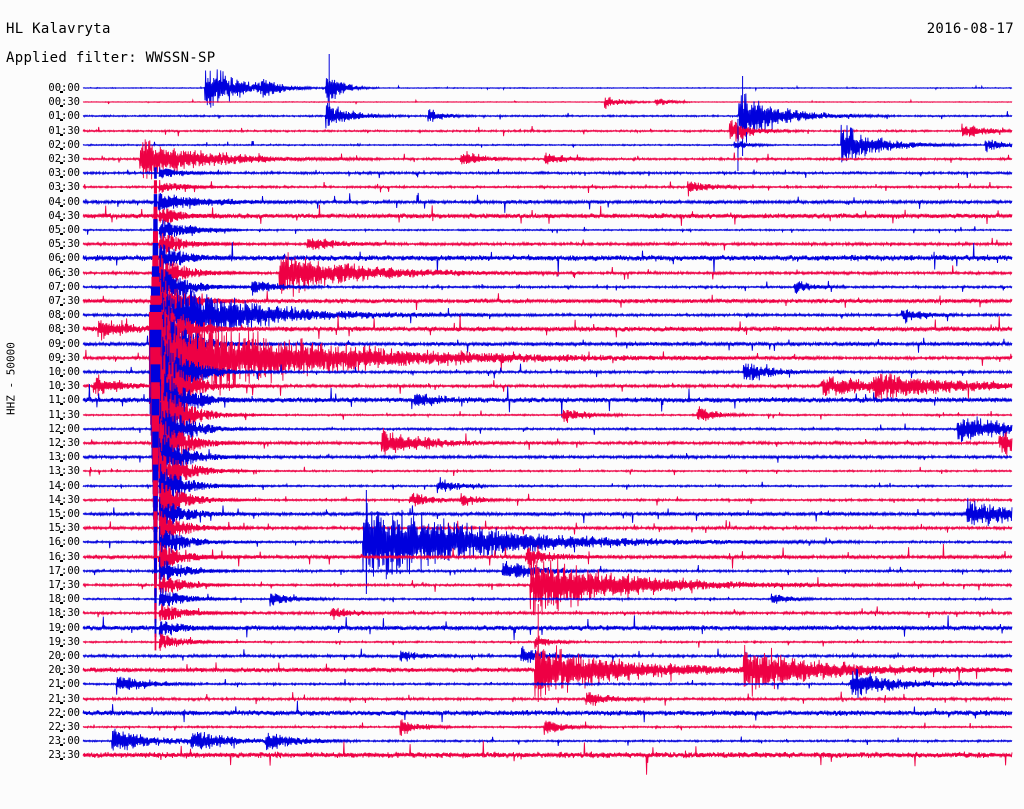 This screenshot has width=1024, height=809. What do you see at coordinates (970, 29) in the screenshot?
I see `record-date: 2016-08-17` at bounding box center [970, 29].